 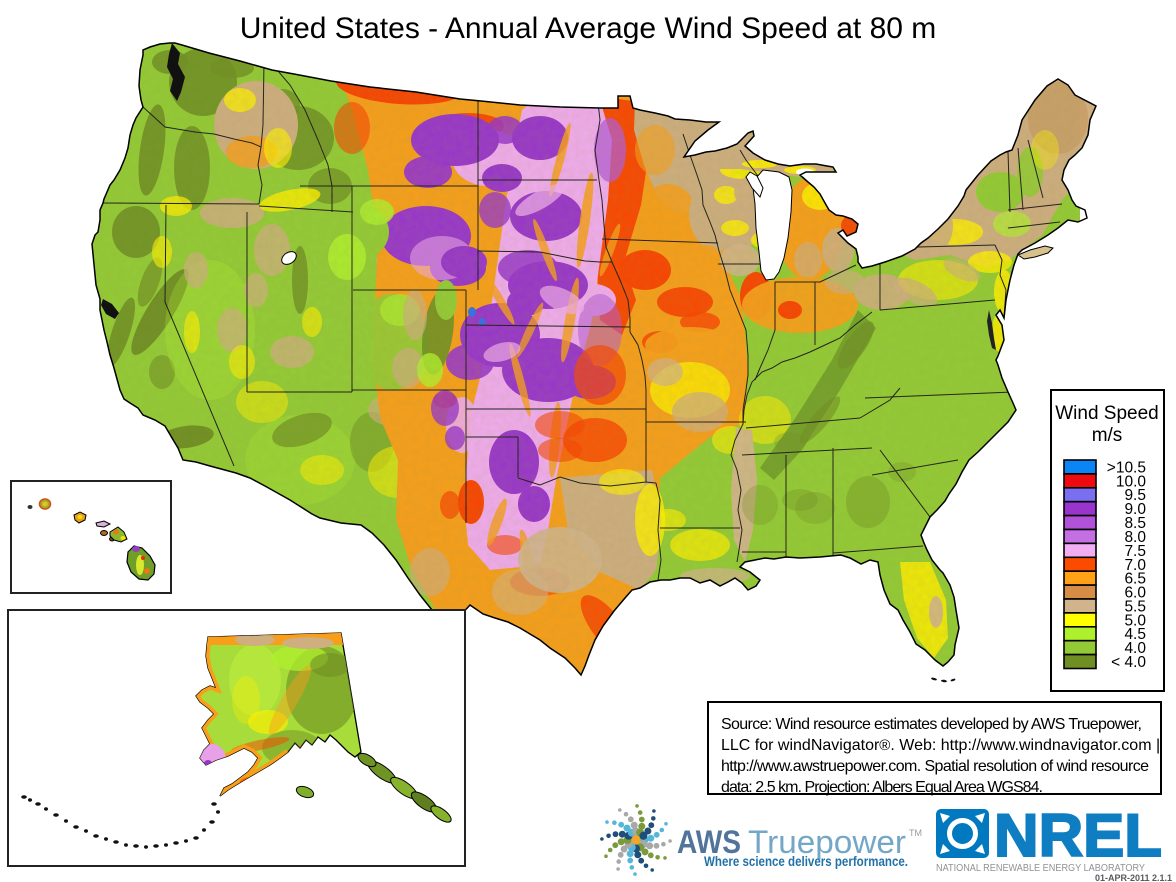 What do you see at coordinates (1107, 413) in the screenshot?
I see `svg-text: Wind Speed` at bounding box center [1107, 413].